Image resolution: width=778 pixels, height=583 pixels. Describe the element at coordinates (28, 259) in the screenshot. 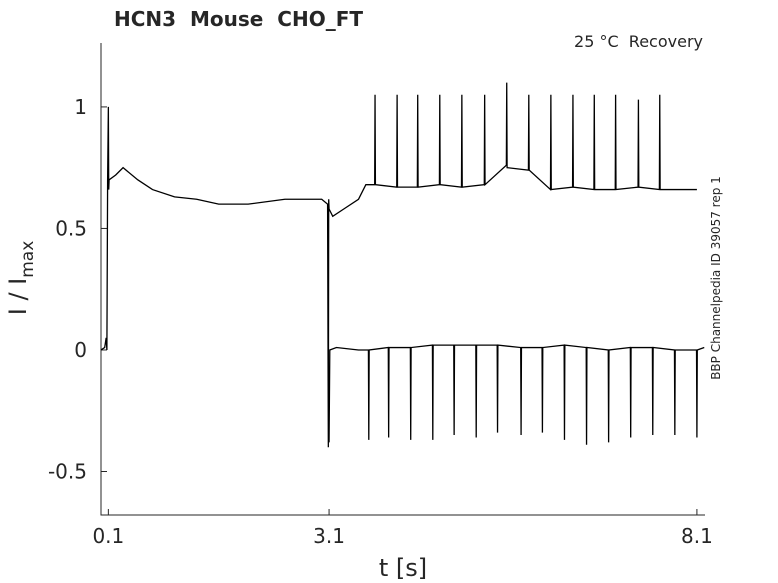

I see `y-axis-label-subscript: max` at that location.